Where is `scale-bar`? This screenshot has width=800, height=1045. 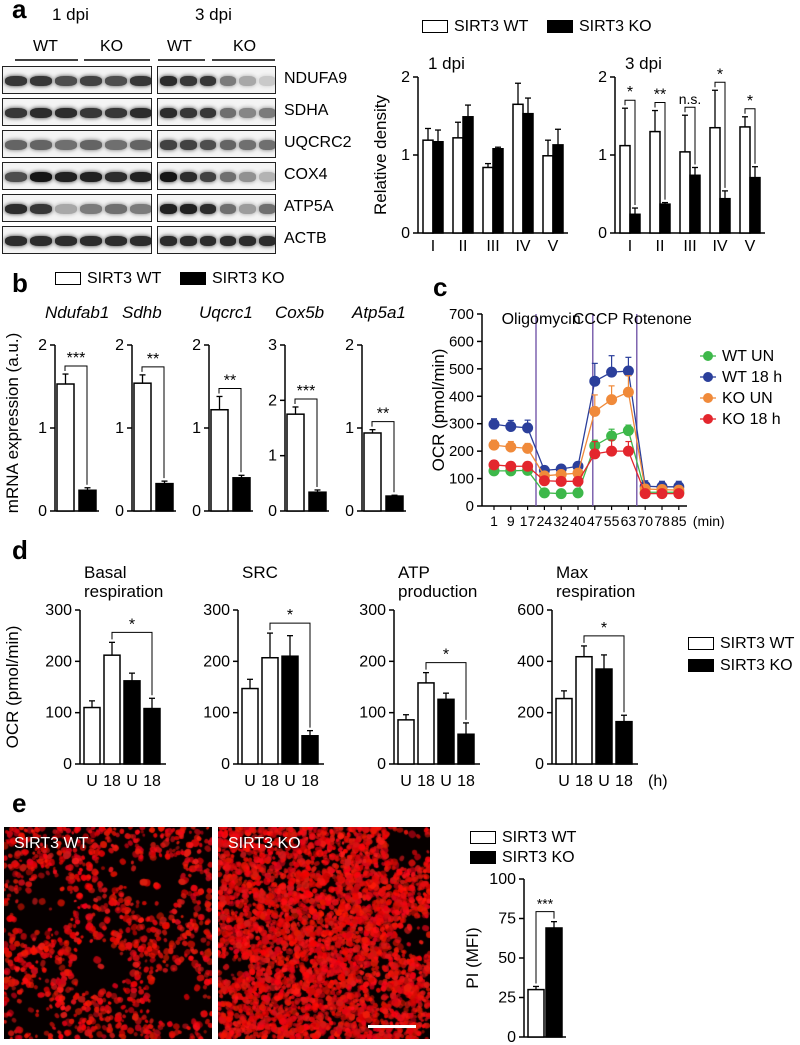
scale-bar is located at coordinates (392, 1026).